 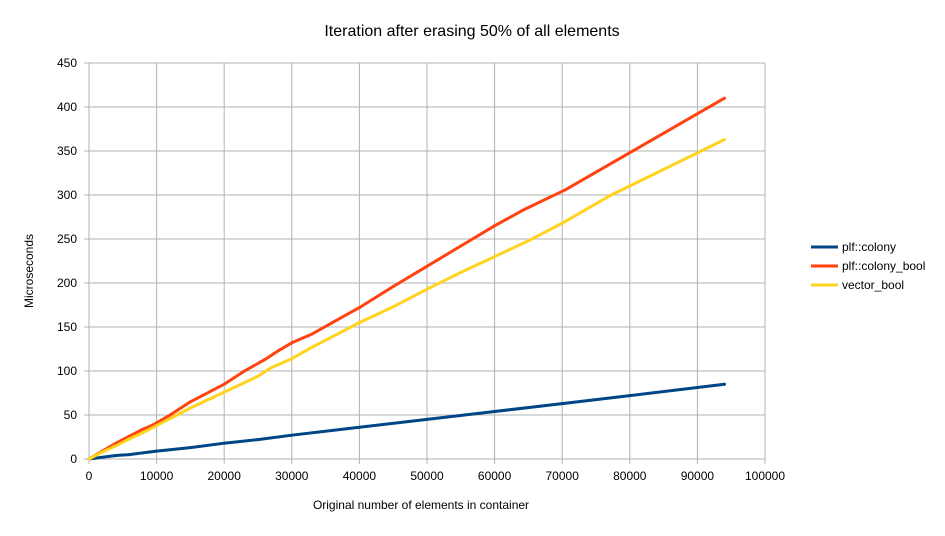 I want to click on legend-item: vector_bool, so click(x=857, y=285).